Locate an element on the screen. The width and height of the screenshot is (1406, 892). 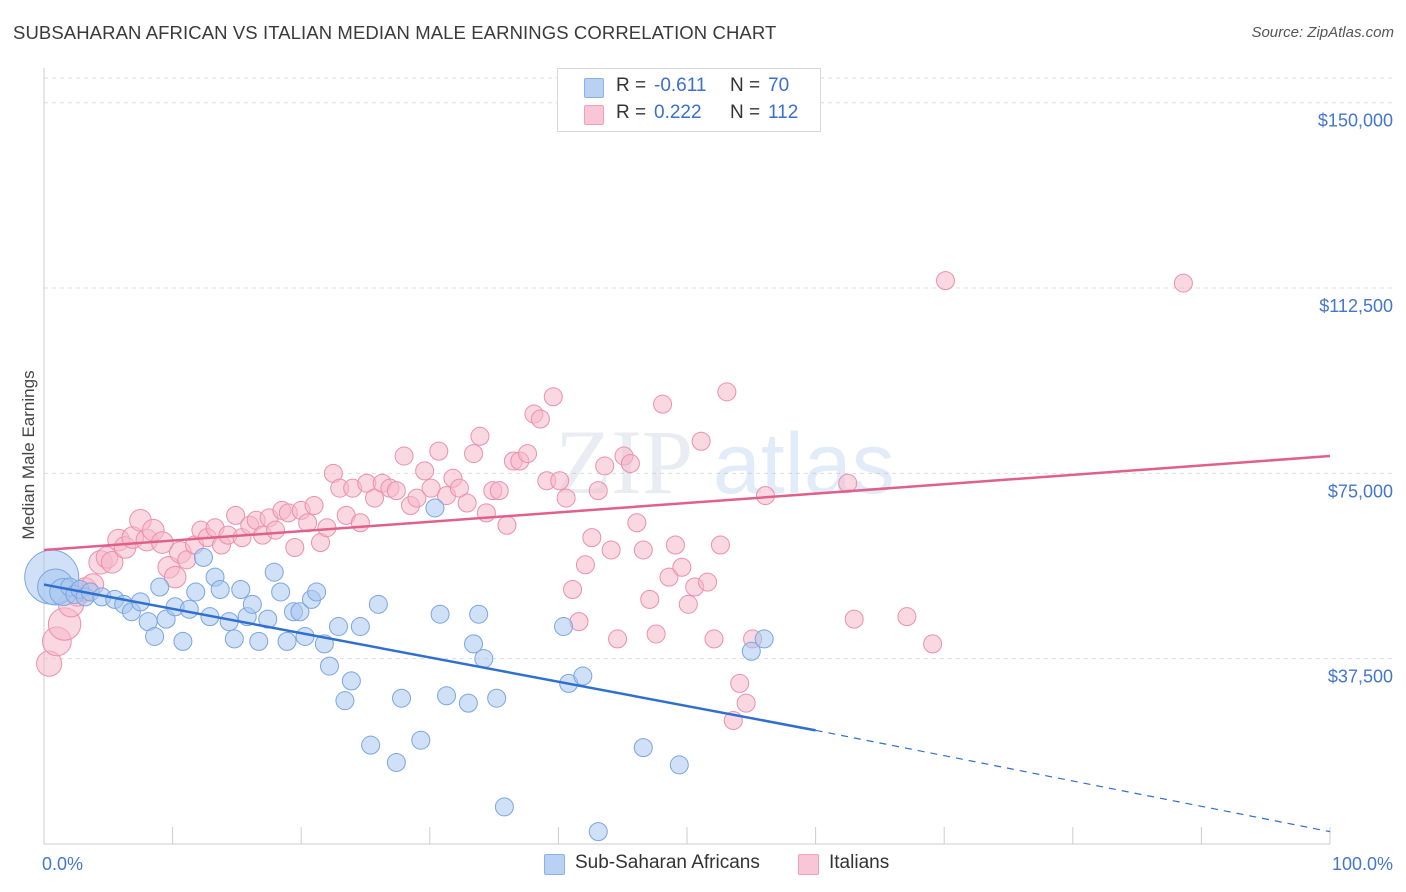
legend-r-label: R = is located at coordinates (631, 85).